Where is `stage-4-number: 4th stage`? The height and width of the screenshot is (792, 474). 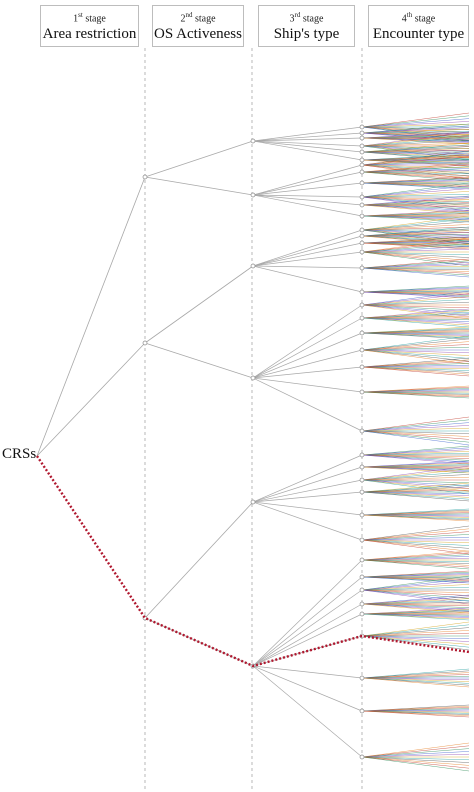 stage-4-number: 4th stage is located at coordinates (418, 18).